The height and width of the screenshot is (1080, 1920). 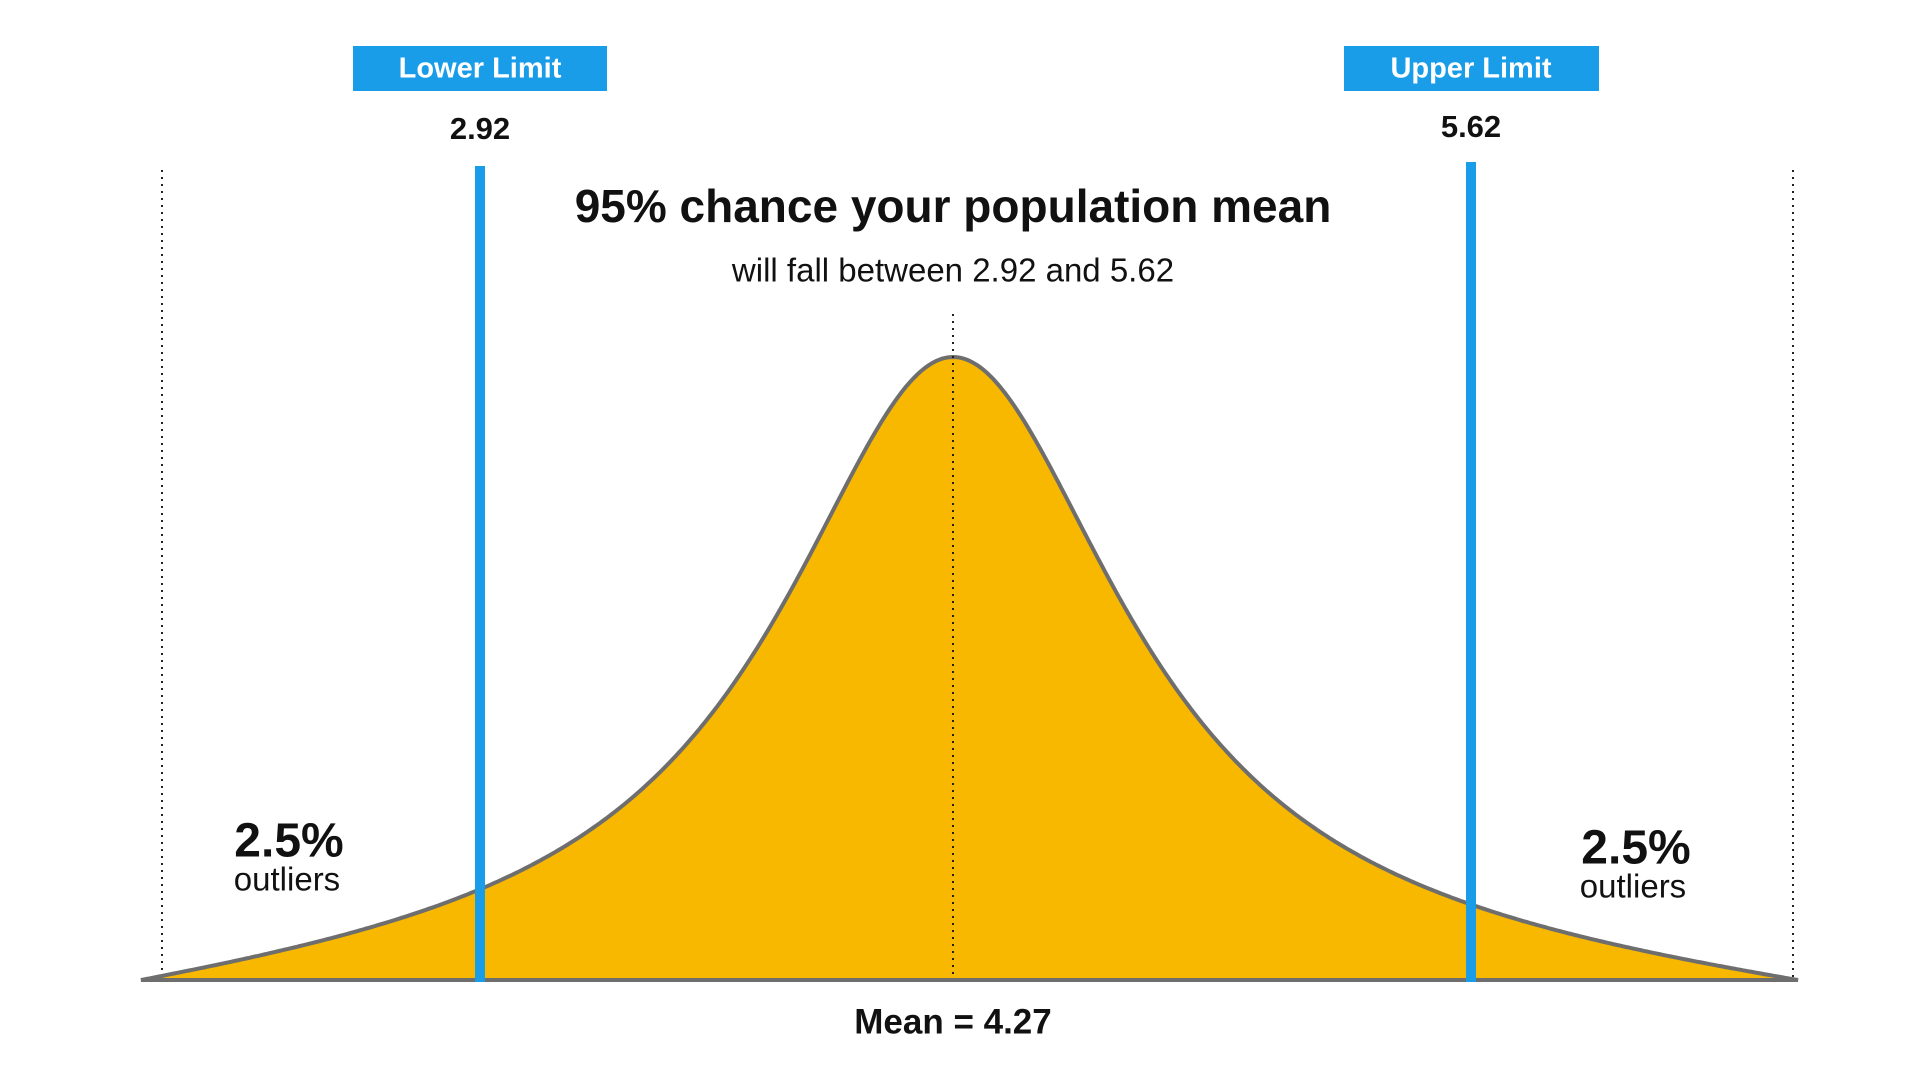 I want to click on mean-label: Mean = 4.27, so click(x=952, y=1021).